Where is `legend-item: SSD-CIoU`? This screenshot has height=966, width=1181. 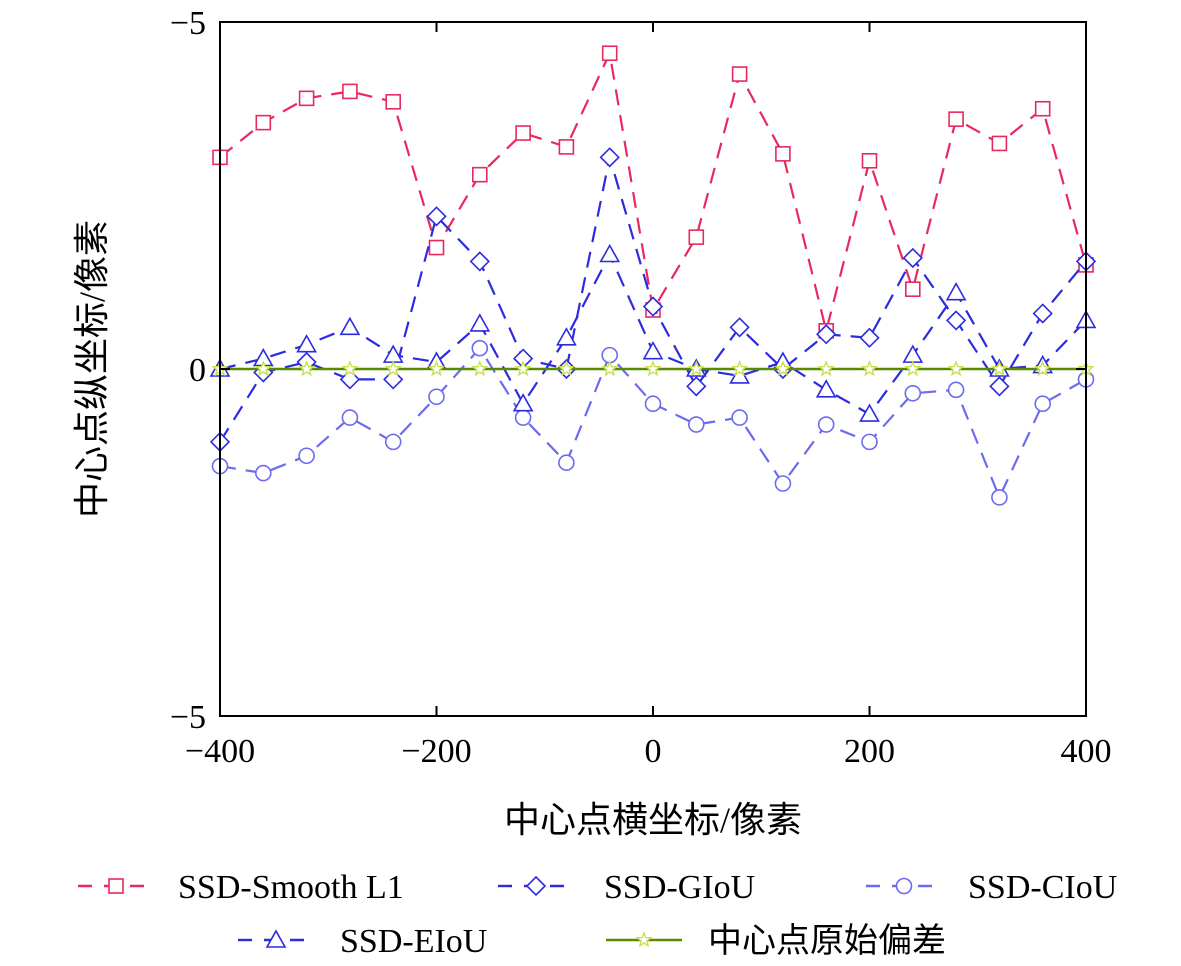 legend-item: SSD-CIoU is located at coordinates (991, 887).